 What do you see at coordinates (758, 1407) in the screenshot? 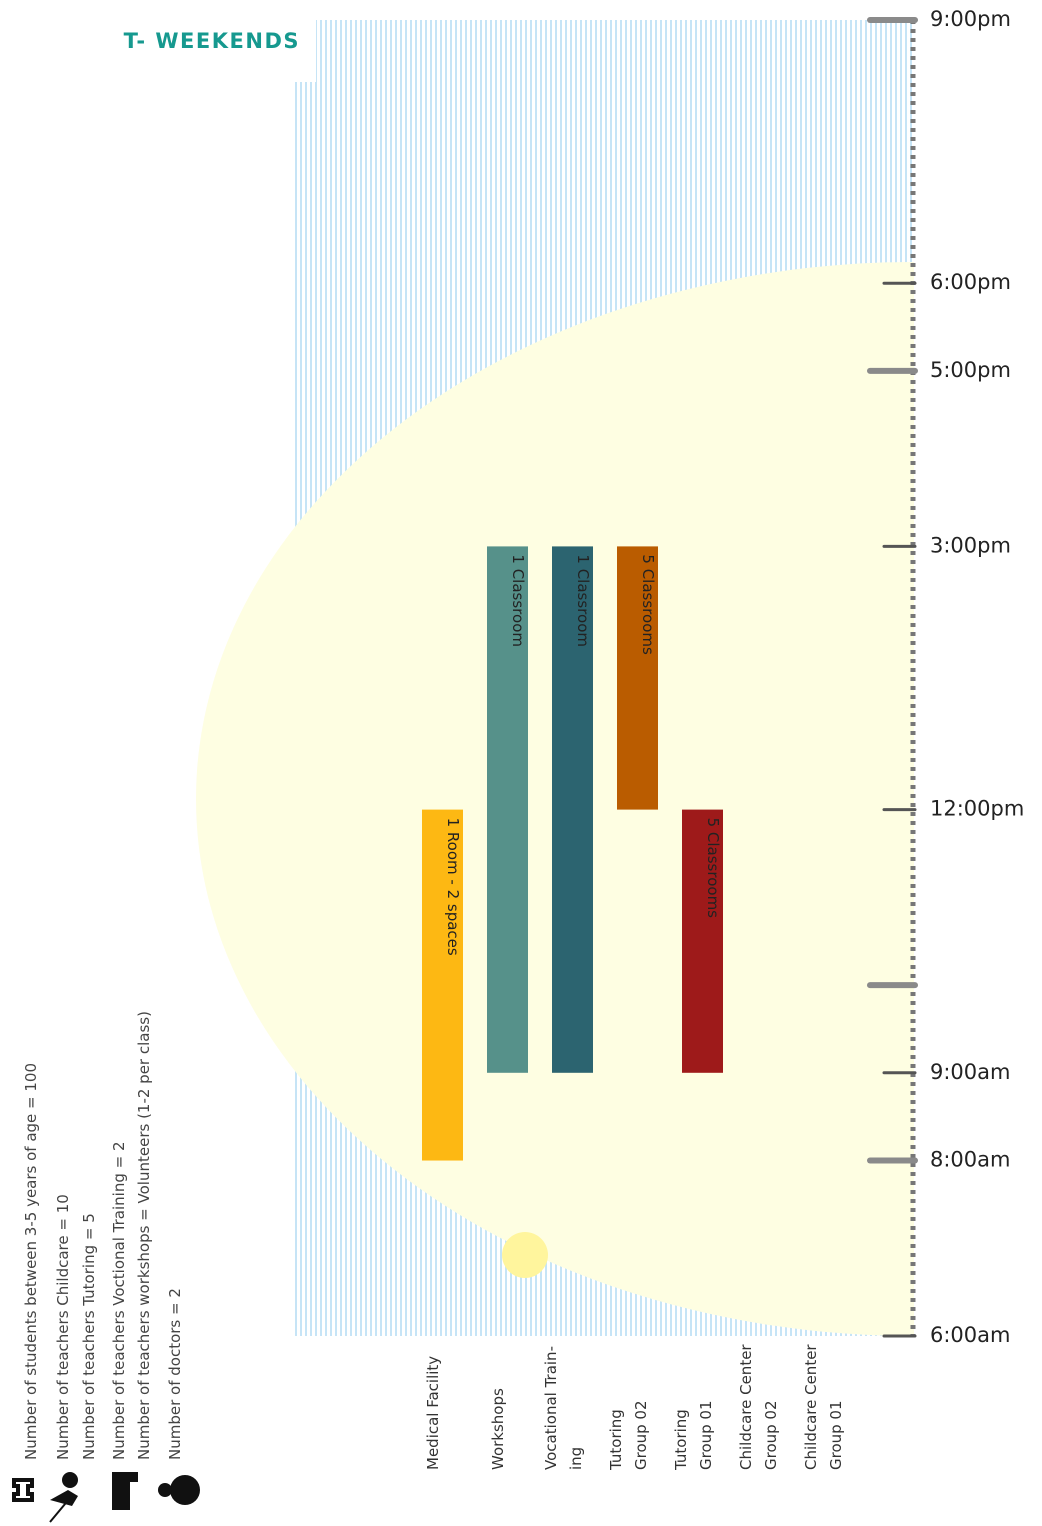
I see `x-tick-label: Childcare Center Group 02` at bounding box center [758, 1407].